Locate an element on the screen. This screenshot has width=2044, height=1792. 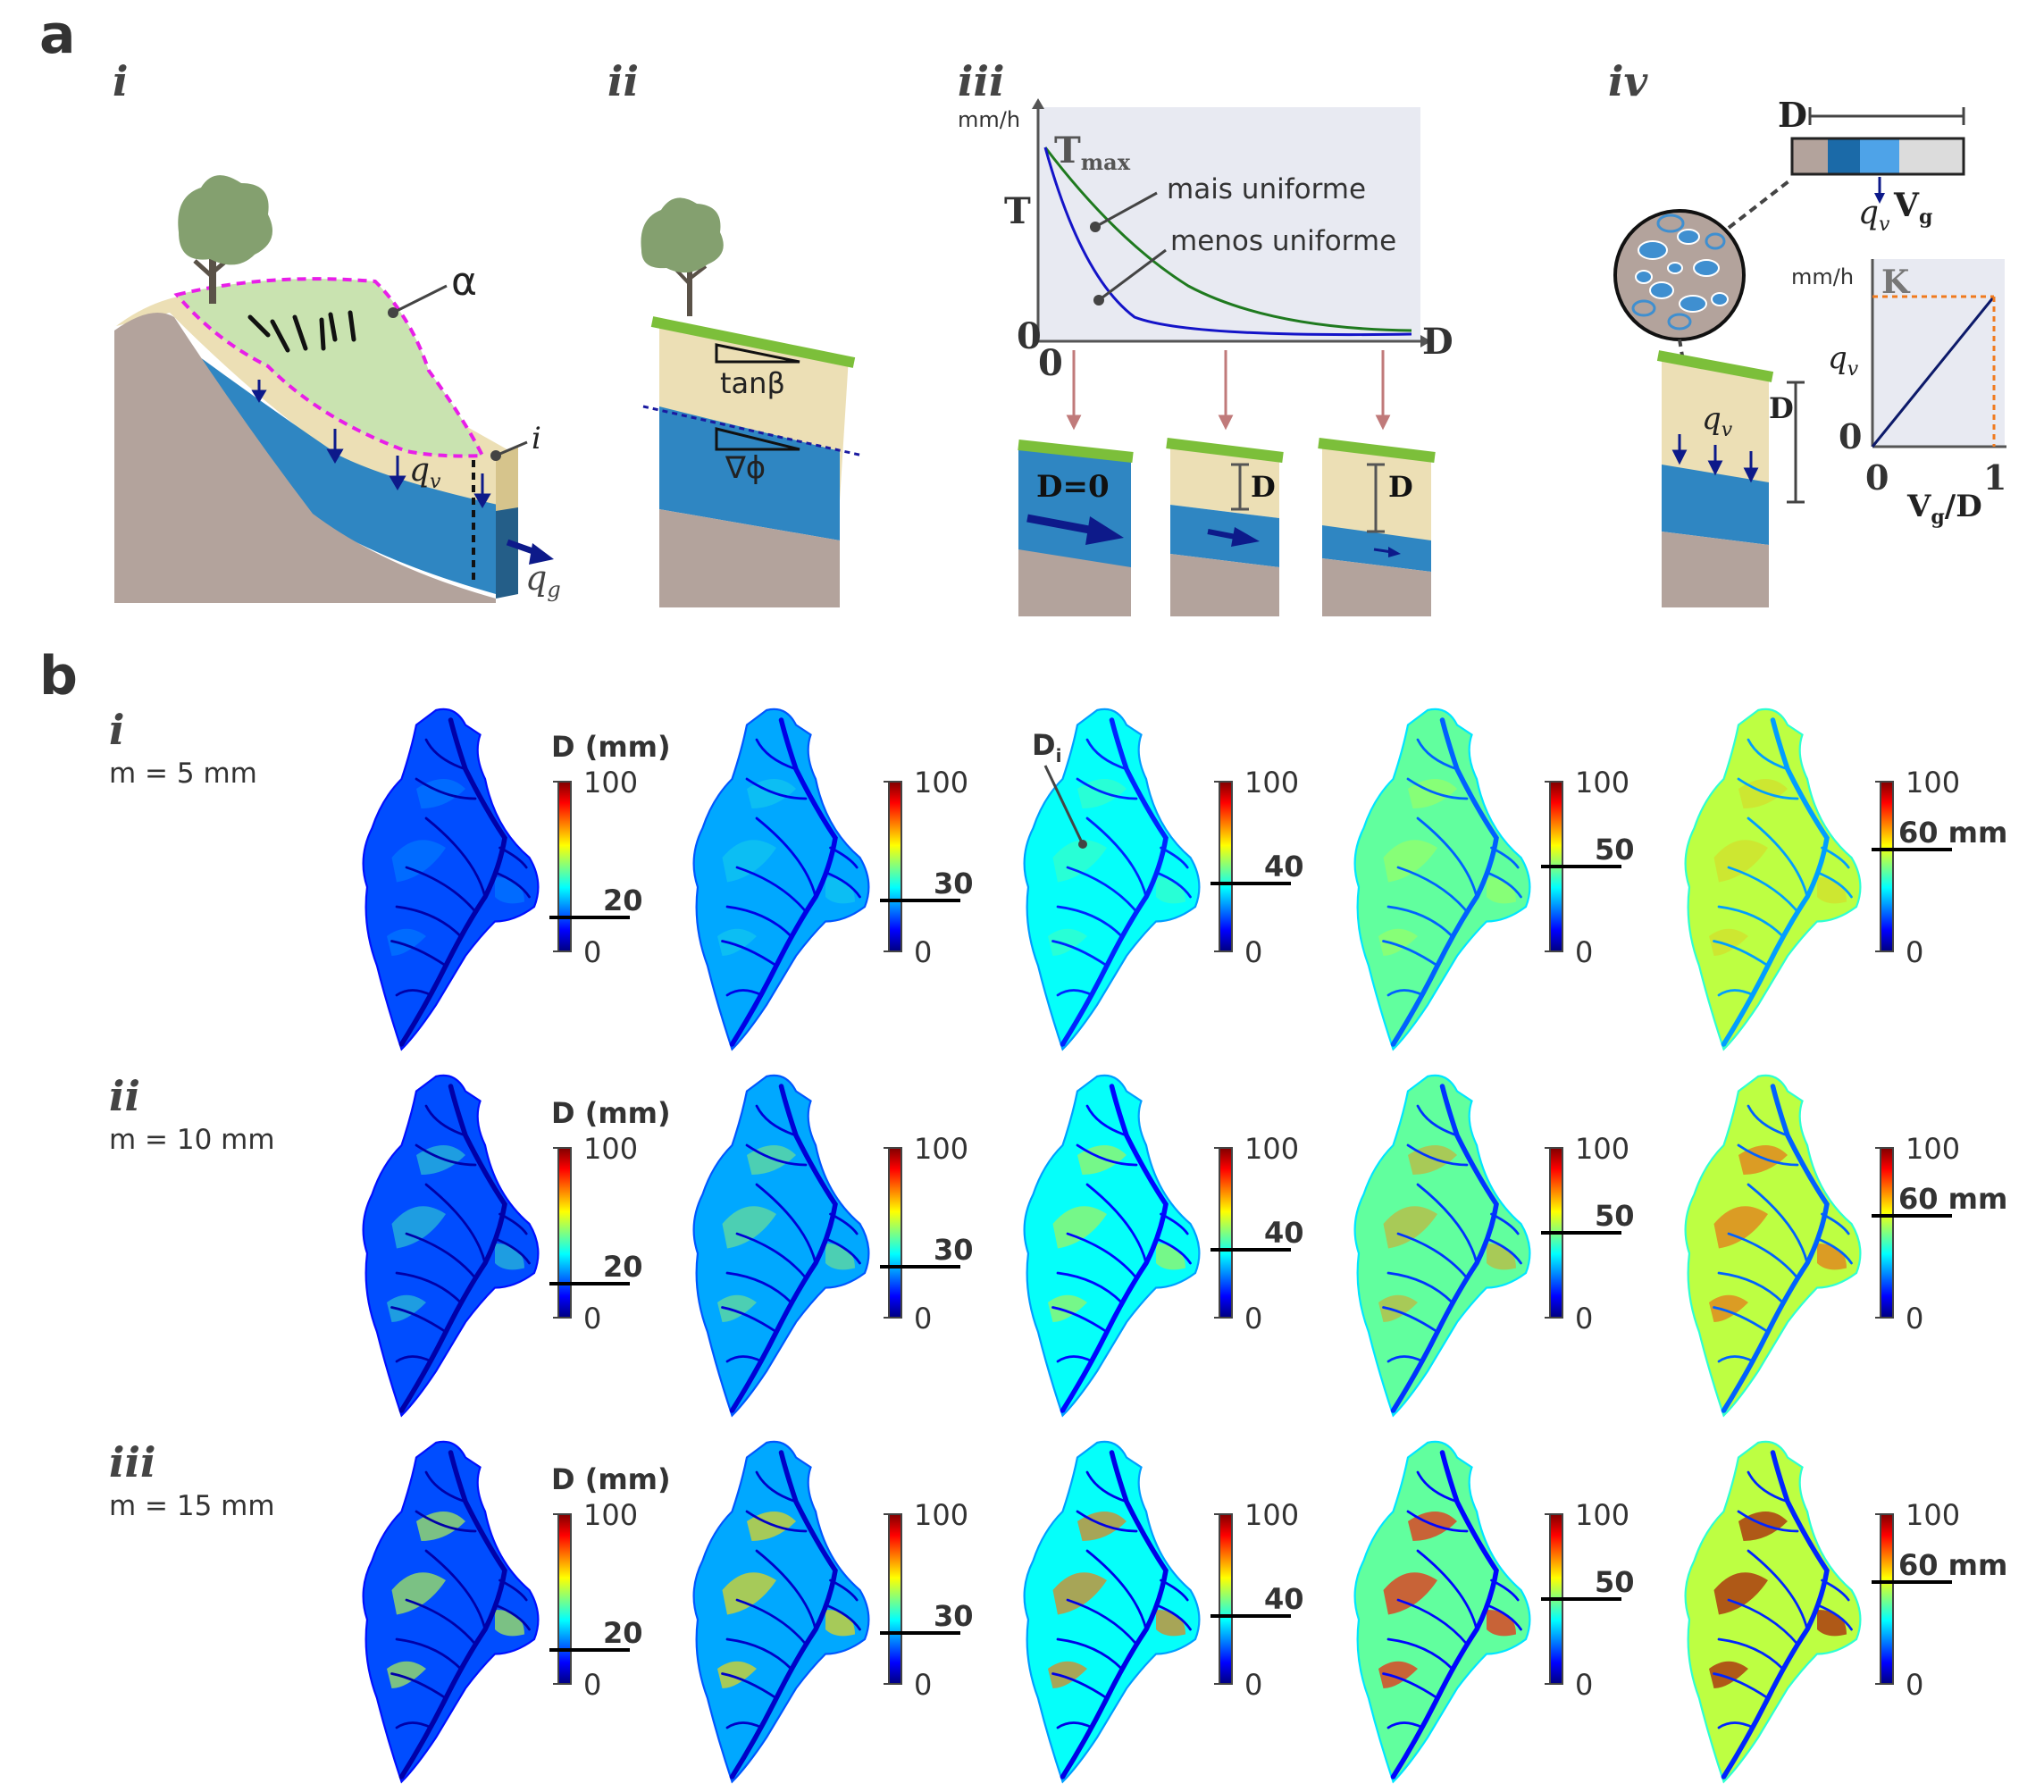
block-d-medium: D is located at coordinates (1225, 527).